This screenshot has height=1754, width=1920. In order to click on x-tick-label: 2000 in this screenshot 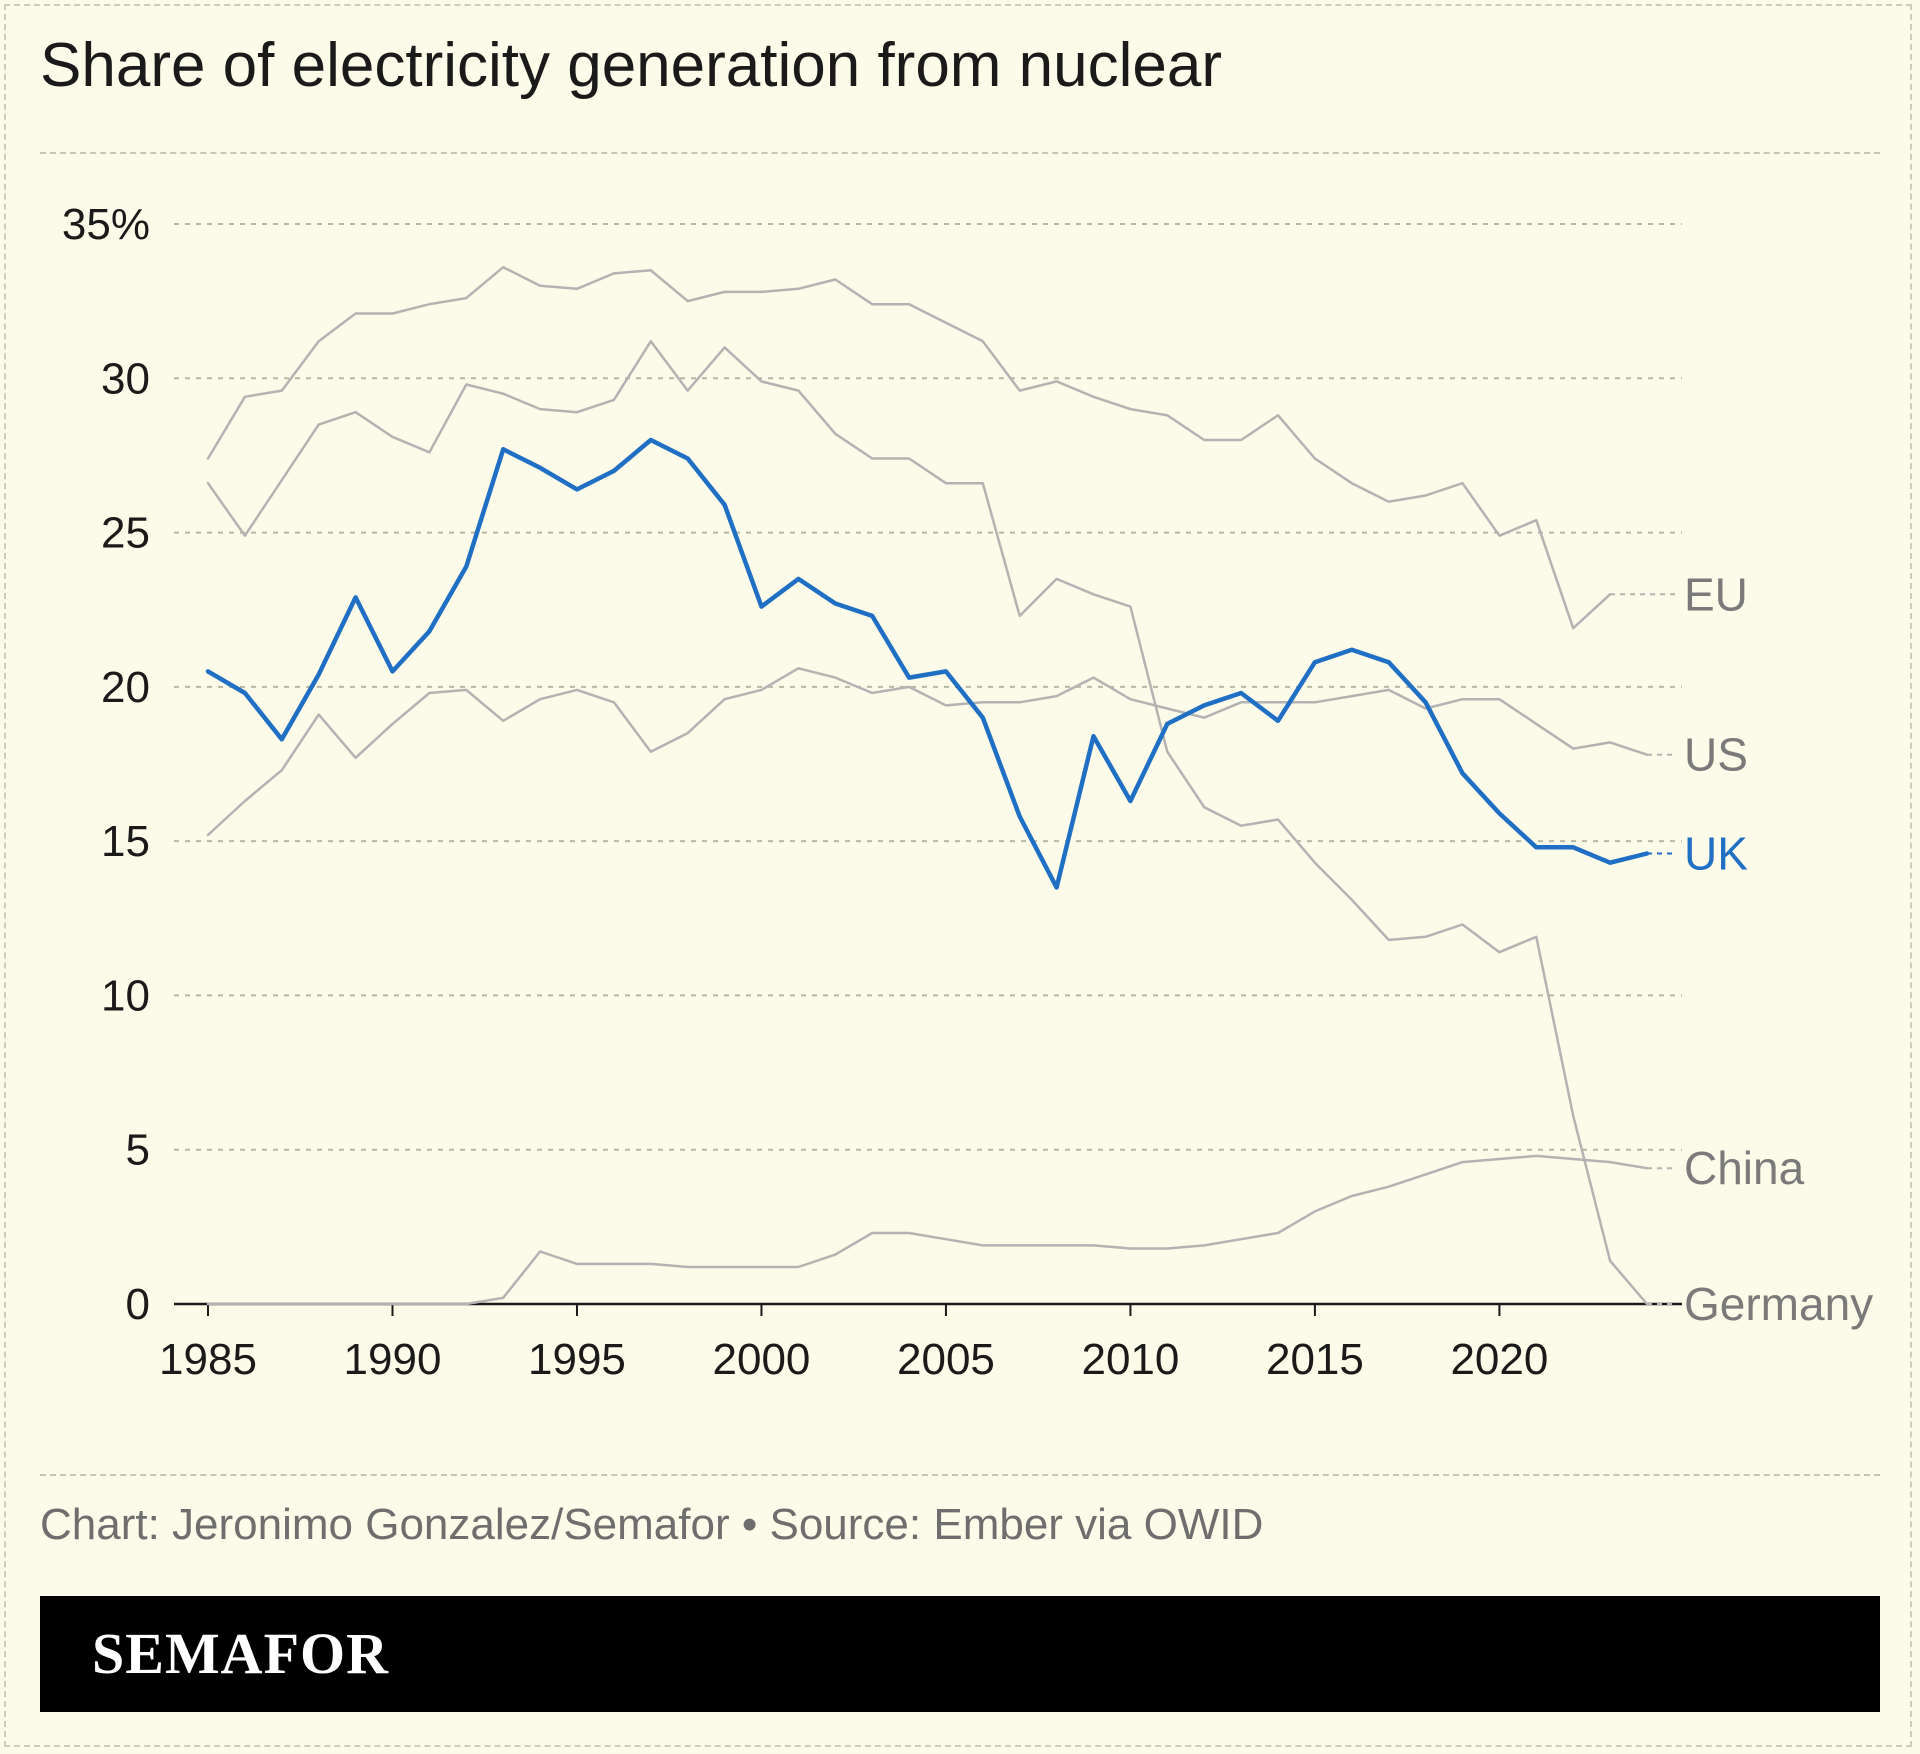, I will do `click(762, 1359)`.